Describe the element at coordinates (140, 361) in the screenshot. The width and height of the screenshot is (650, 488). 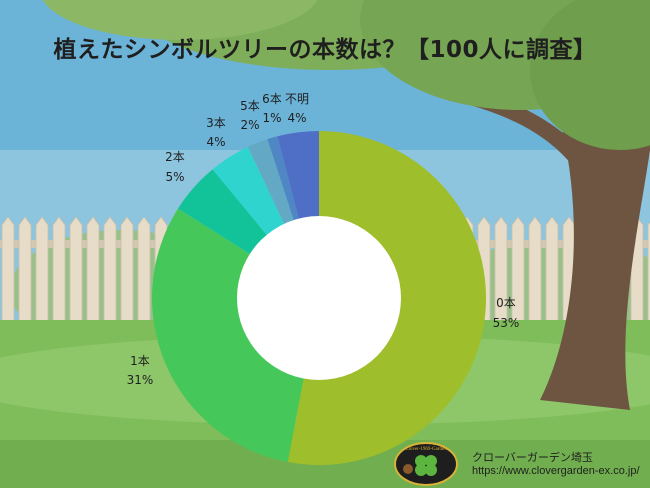
I see `label-1-category: 1本` at that location.